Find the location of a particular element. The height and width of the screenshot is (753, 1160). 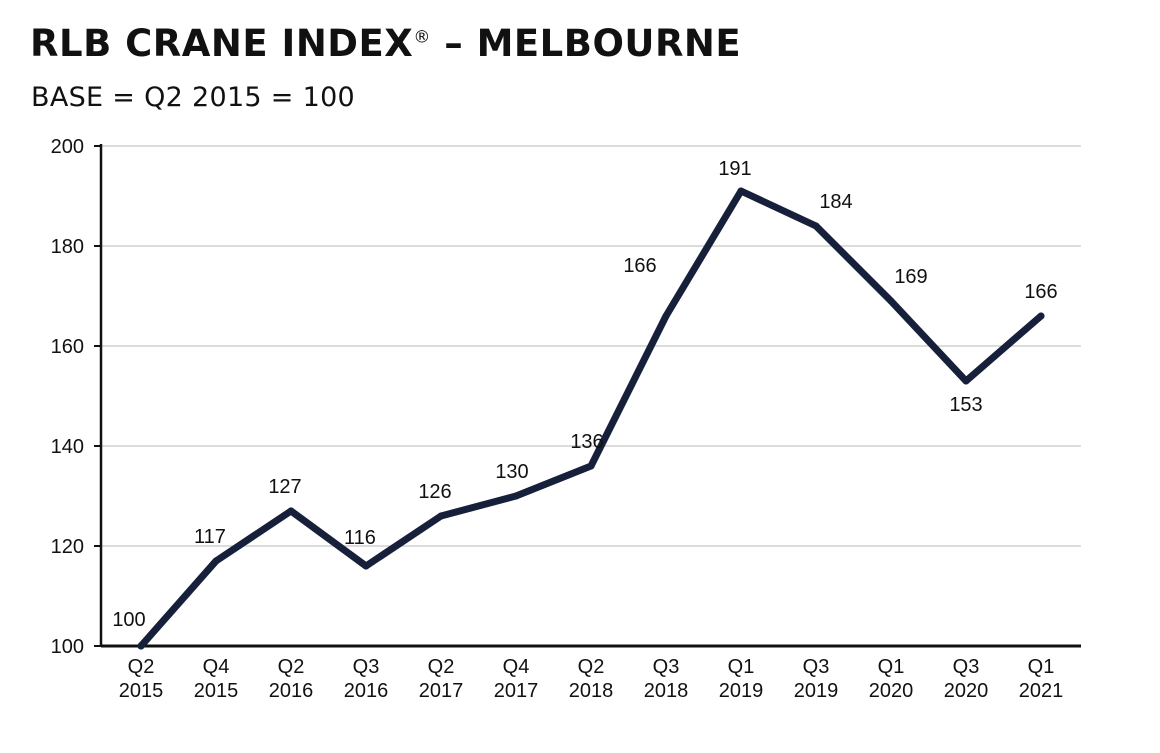

data-label: 117 is located at coordinates (210, 537).